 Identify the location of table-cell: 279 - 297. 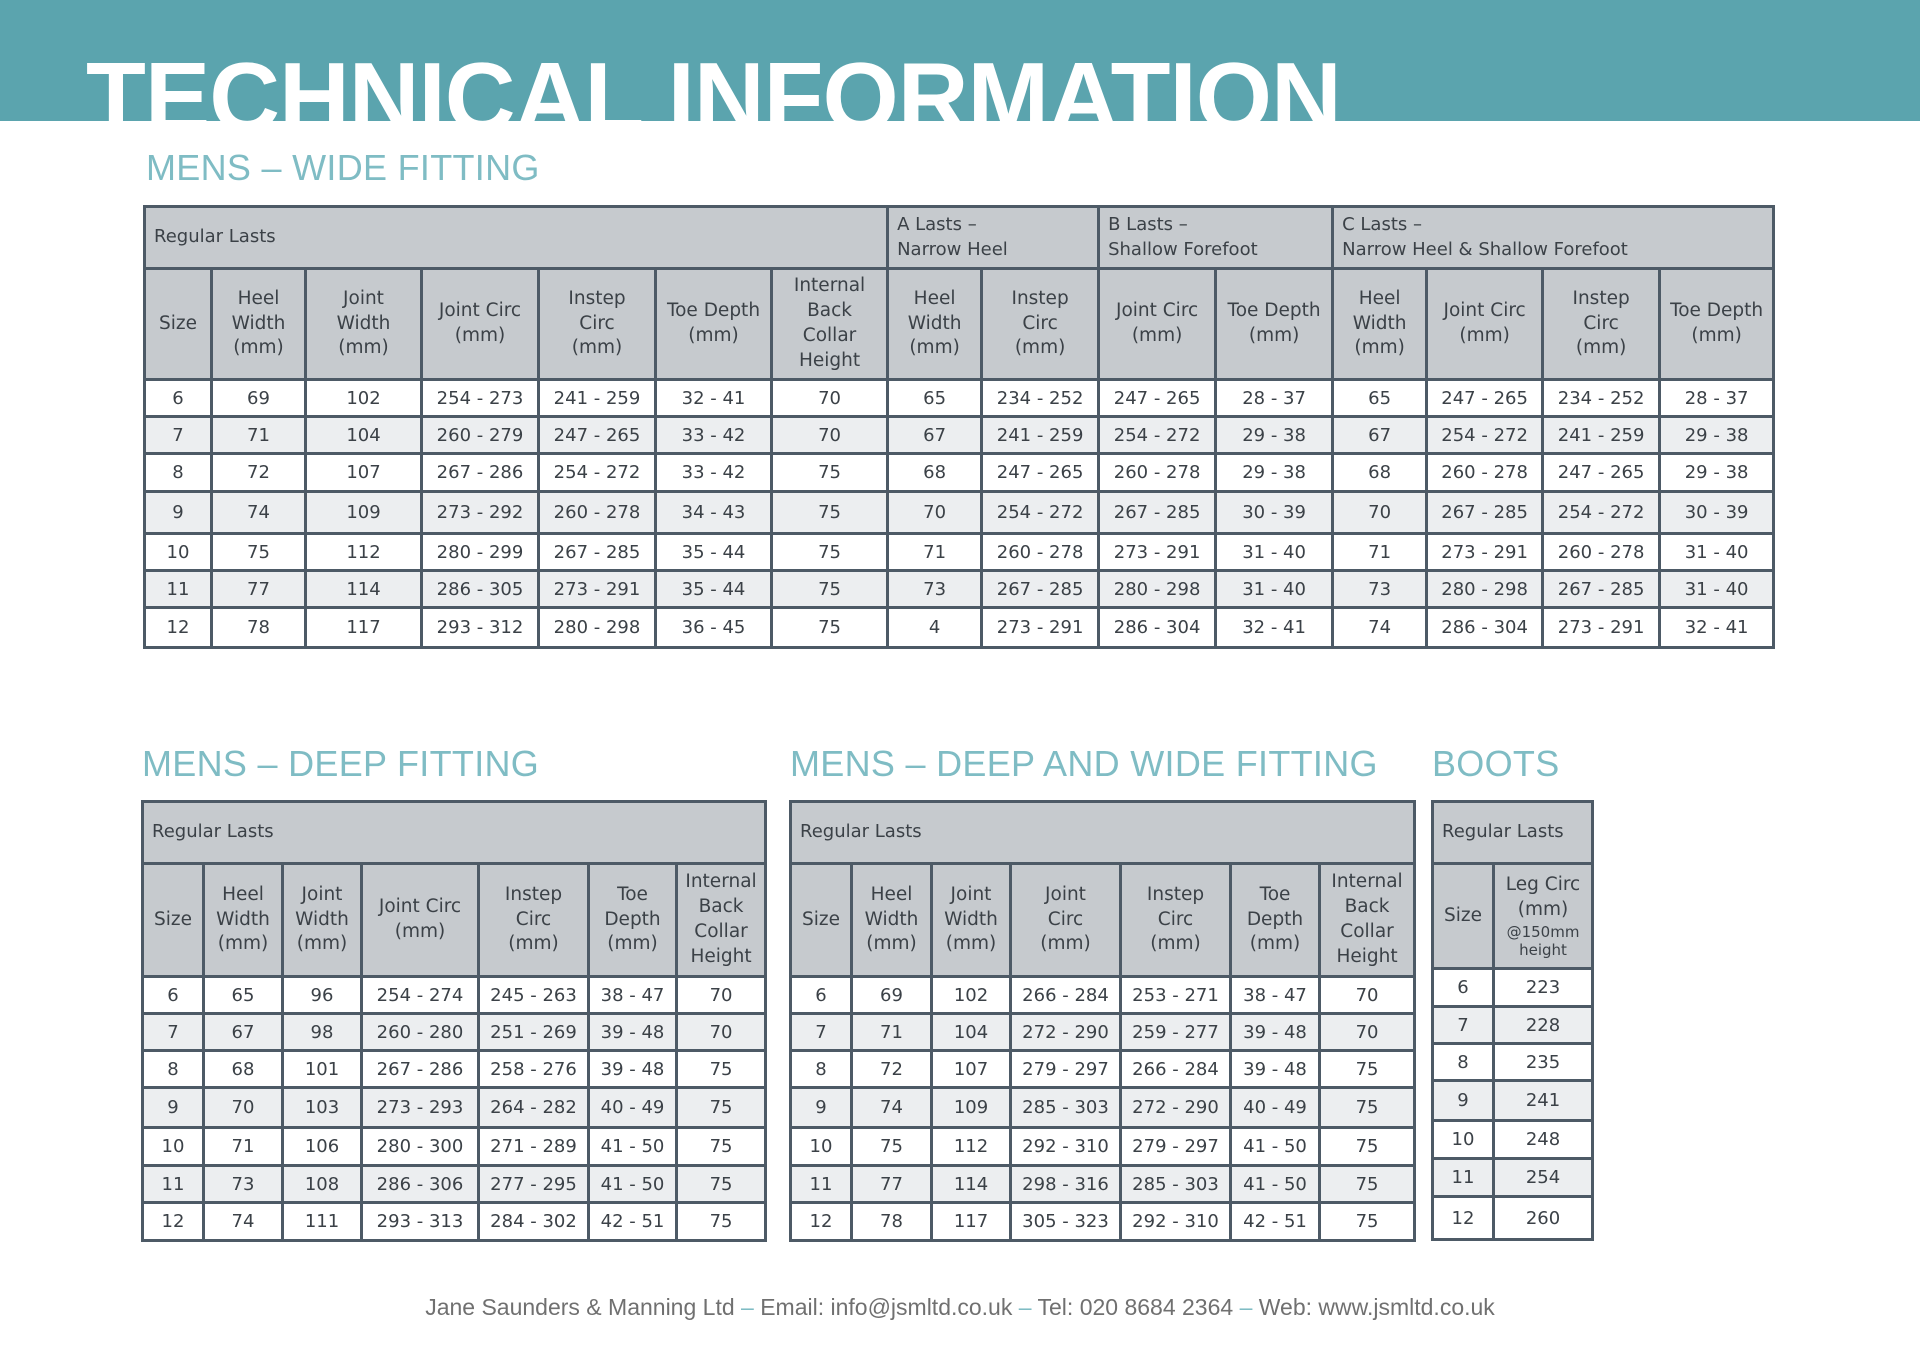
(1175, 1146).